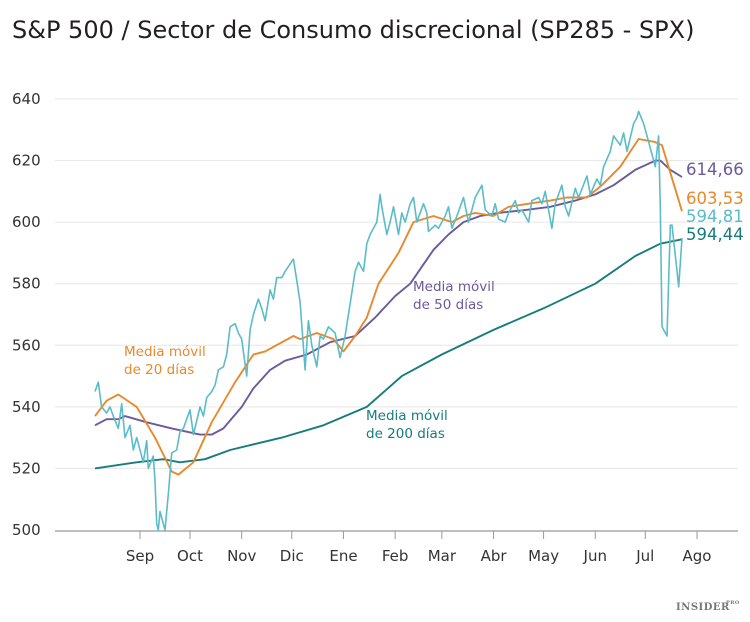  What do you see at coordinates (697, 556) in the screenshot?
I see `x-tick-label: Ago` at bounding box center [697, 556].